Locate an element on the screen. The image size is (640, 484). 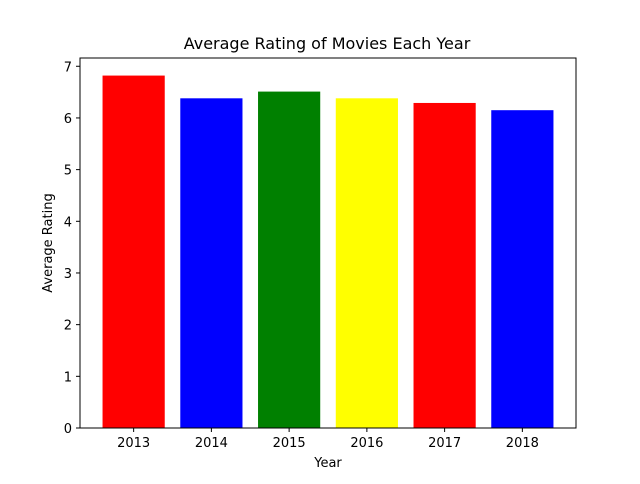
bar-2018 is located at coordinates (522, 269).